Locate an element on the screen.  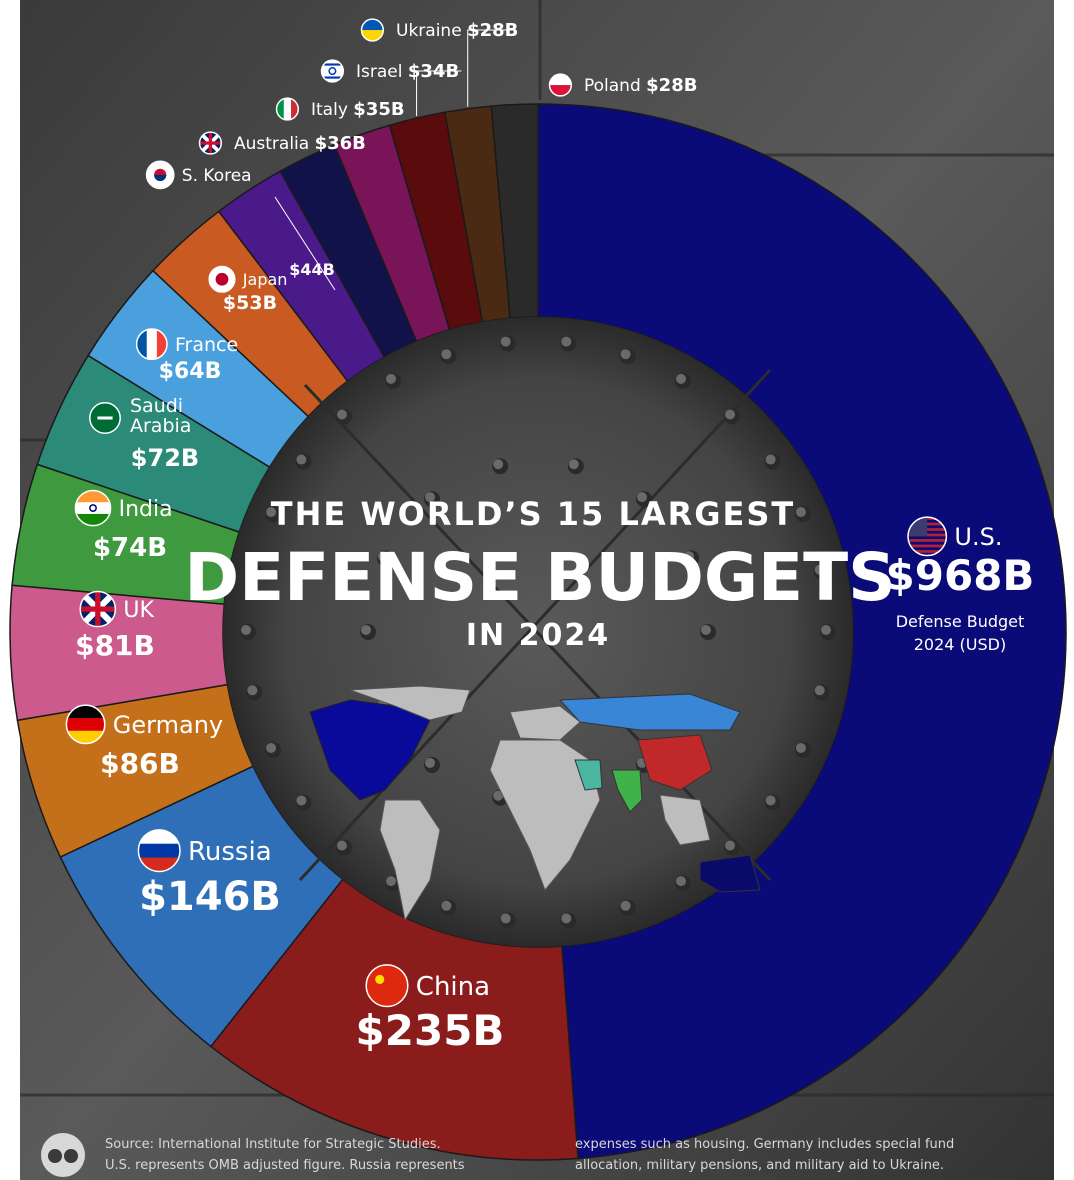
label-name-germany: Germany is located at coordinates (168, 725).